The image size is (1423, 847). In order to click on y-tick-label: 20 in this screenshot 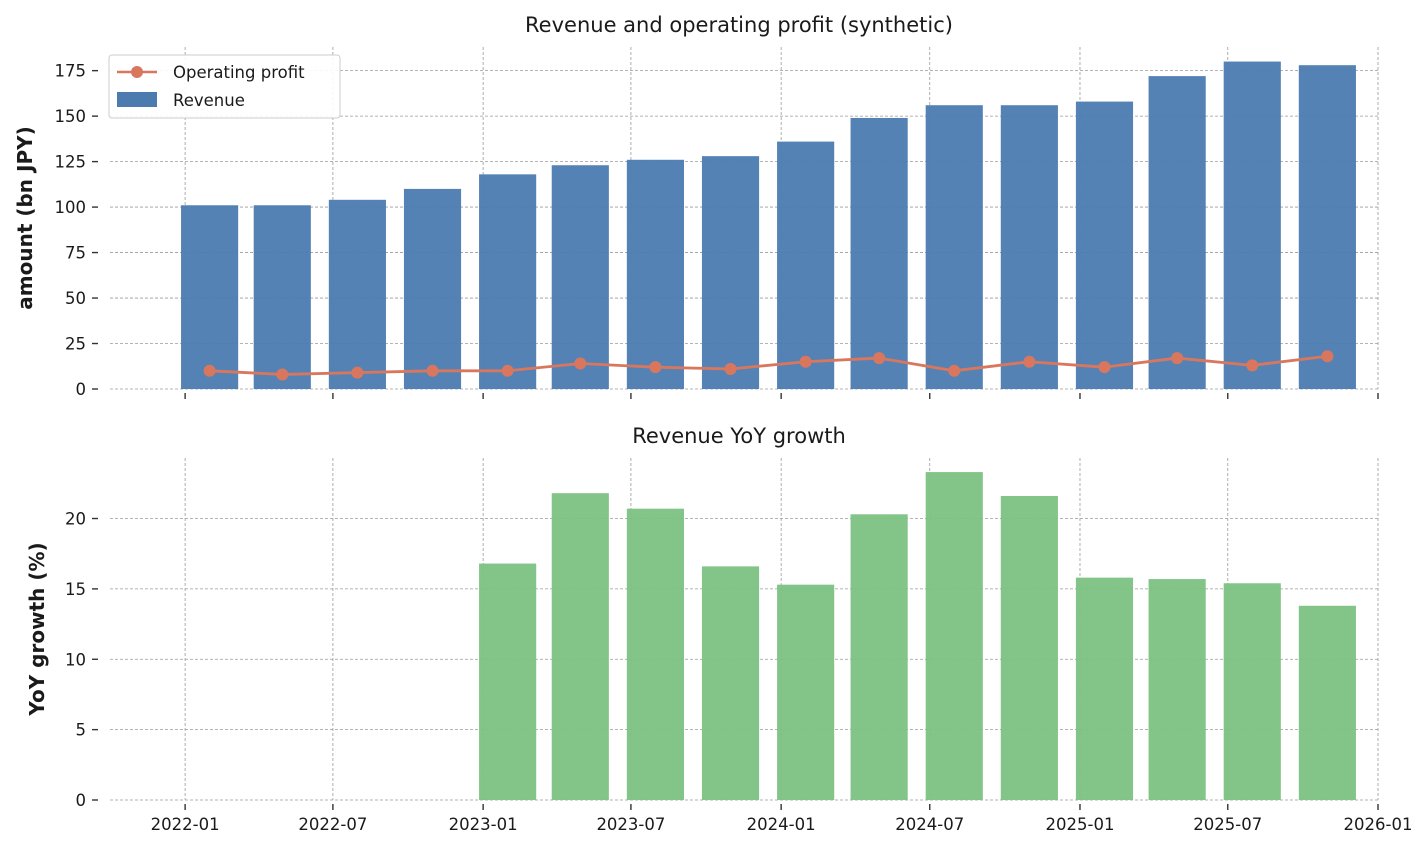, I will do `click(75, 519)`.